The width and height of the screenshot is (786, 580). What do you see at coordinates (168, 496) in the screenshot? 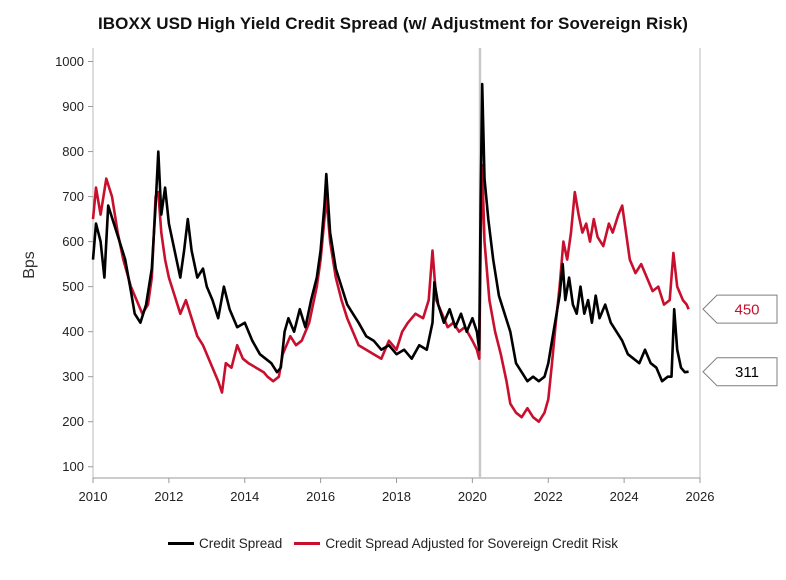
I see `x-tick-label: 2012` at bounding box center [168, 496].